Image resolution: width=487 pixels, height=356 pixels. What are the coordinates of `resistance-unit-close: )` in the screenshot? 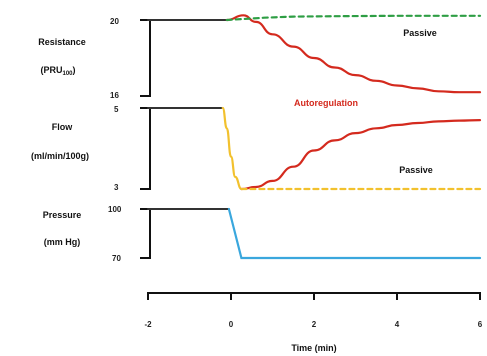 It's located at (74, 70).